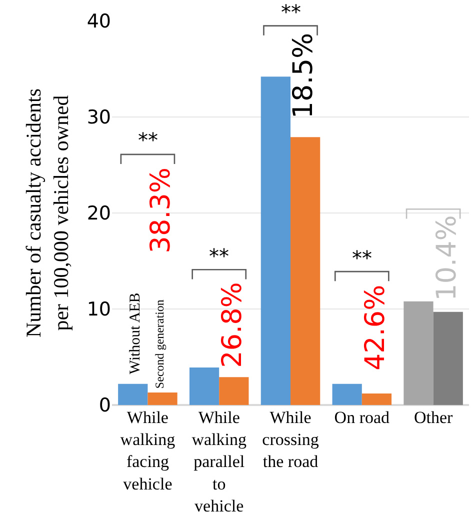 This screenshot has height=517, width=471. Describe the element at coordinates (98, 309) in the screenshot. I see `y-tick-label: 10` at that location.